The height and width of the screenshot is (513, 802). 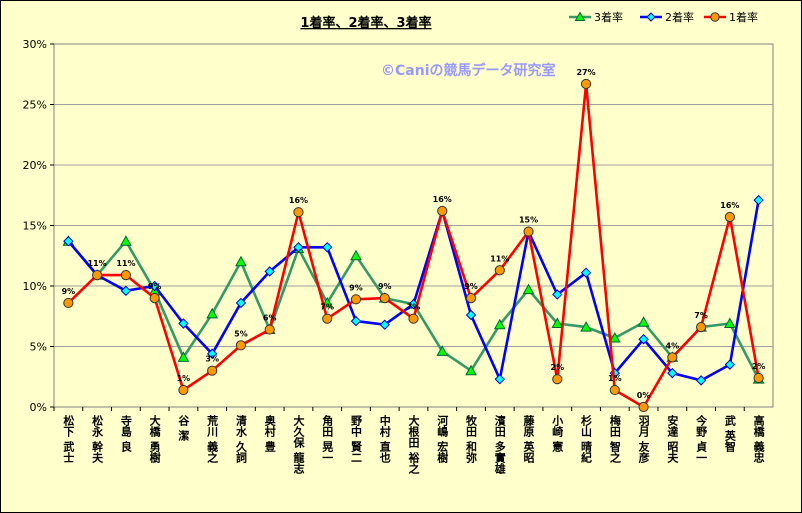 What do you see at coordinates (644, 439) in the screenshot?
I see `x-tick-label: 羽月 友彦` at bounding box center [644, 439].